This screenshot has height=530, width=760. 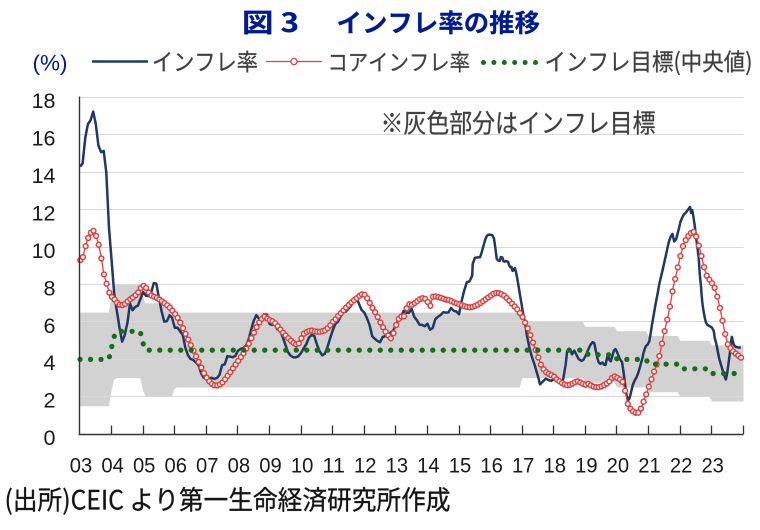 I want to click on svg-text: 07, so click(x=207, y=466).